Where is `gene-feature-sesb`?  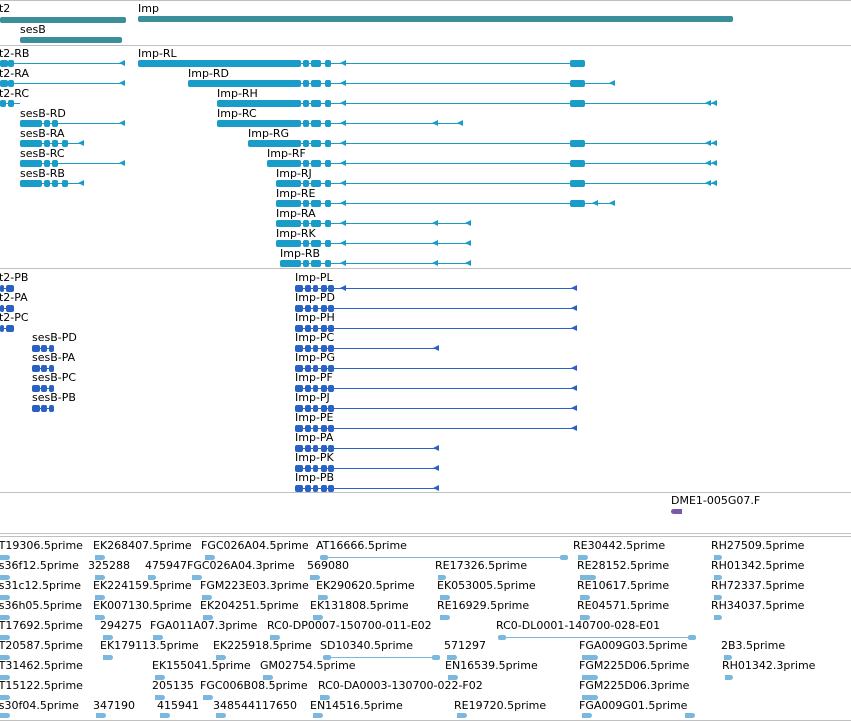
gene-feature-sesb is located at coordinates (71, 40).